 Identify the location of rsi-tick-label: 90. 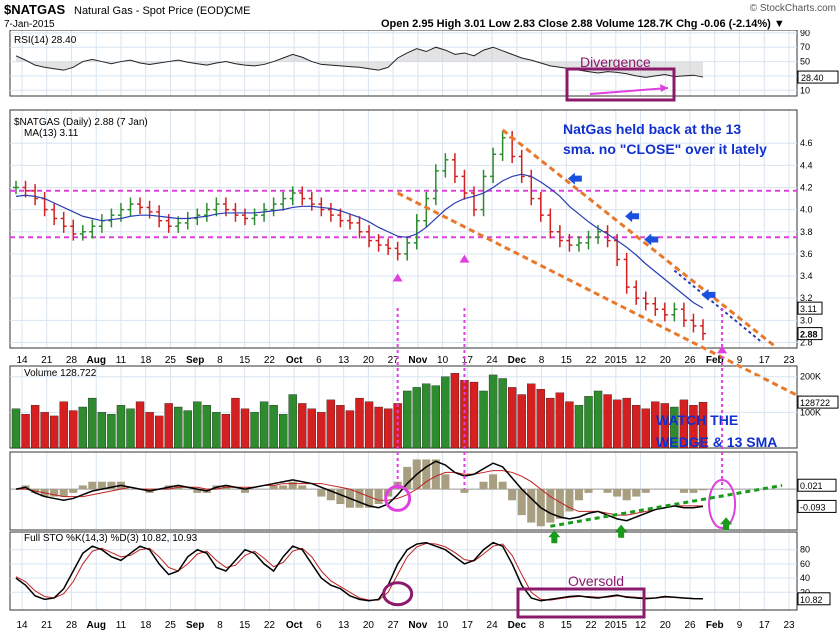
(805, 34).